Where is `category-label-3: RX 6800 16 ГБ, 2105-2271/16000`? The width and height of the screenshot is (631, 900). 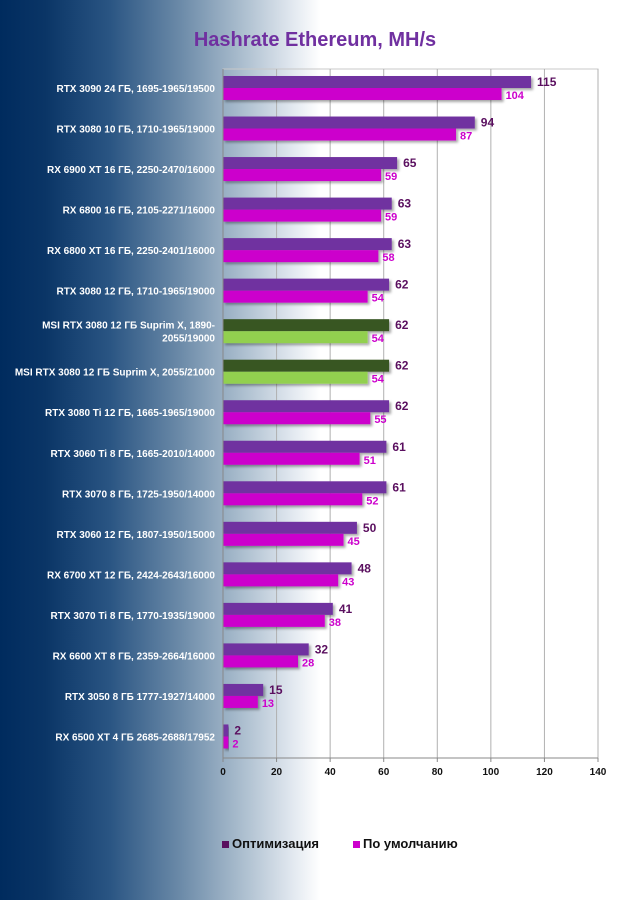 category-label-3: RX 6800 16 ГБ, 2105-2271/16000 is located at coordinates (139, 211).